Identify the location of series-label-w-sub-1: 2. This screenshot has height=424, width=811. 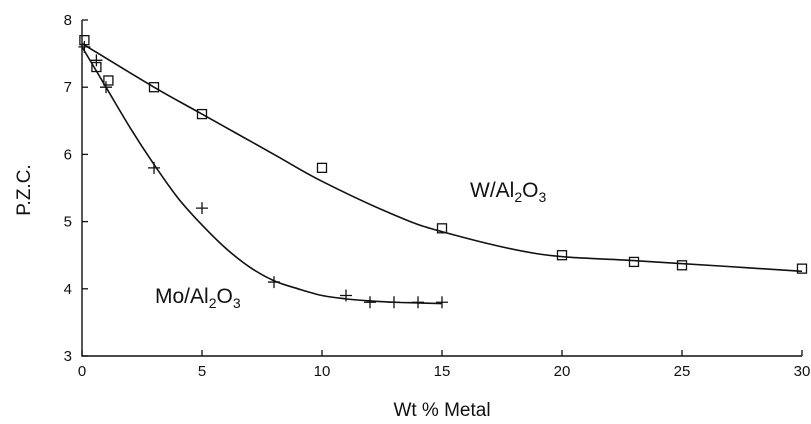
(518, 197).